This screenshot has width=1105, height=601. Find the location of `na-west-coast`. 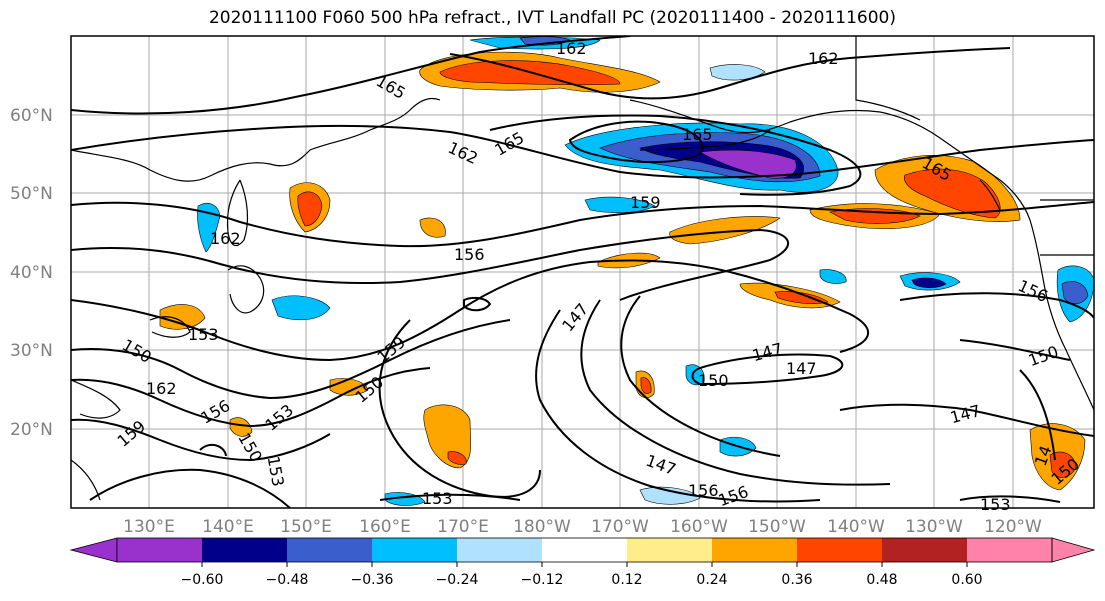

na-west-coast is located at coordinates (1061, 315).